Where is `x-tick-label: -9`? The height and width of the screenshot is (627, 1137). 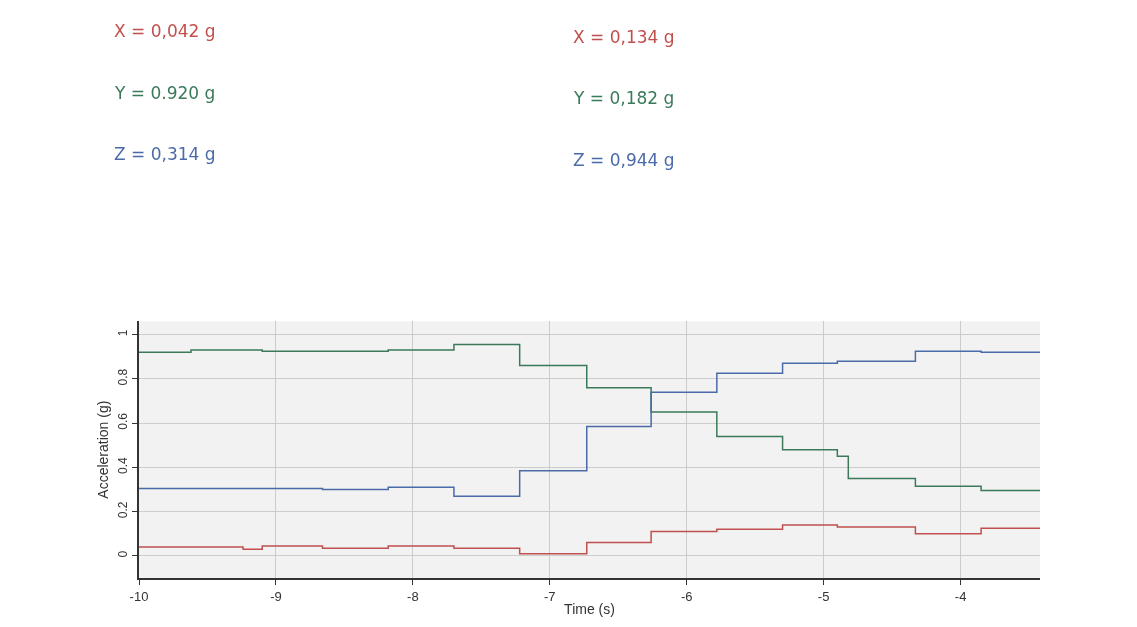
x-tick-label: -9 is located at coordinates (276, 596).